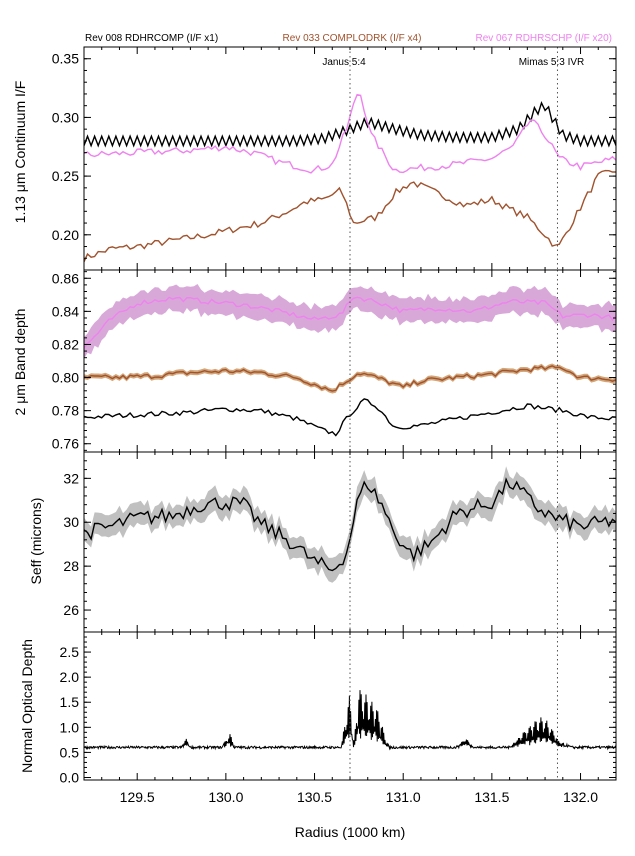 The width and height of the screenshot is (635, 856). I want to click on ytick-label-3-1: 0.5, so click(70, 752).